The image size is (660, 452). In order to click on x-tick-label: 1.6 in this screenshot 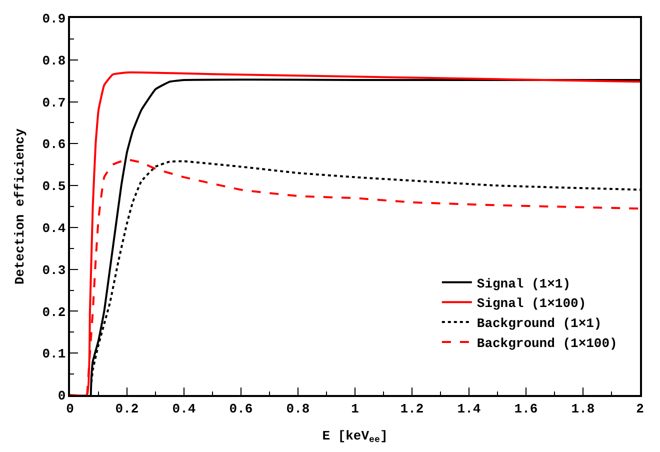, I will do `click(526, 408)`.